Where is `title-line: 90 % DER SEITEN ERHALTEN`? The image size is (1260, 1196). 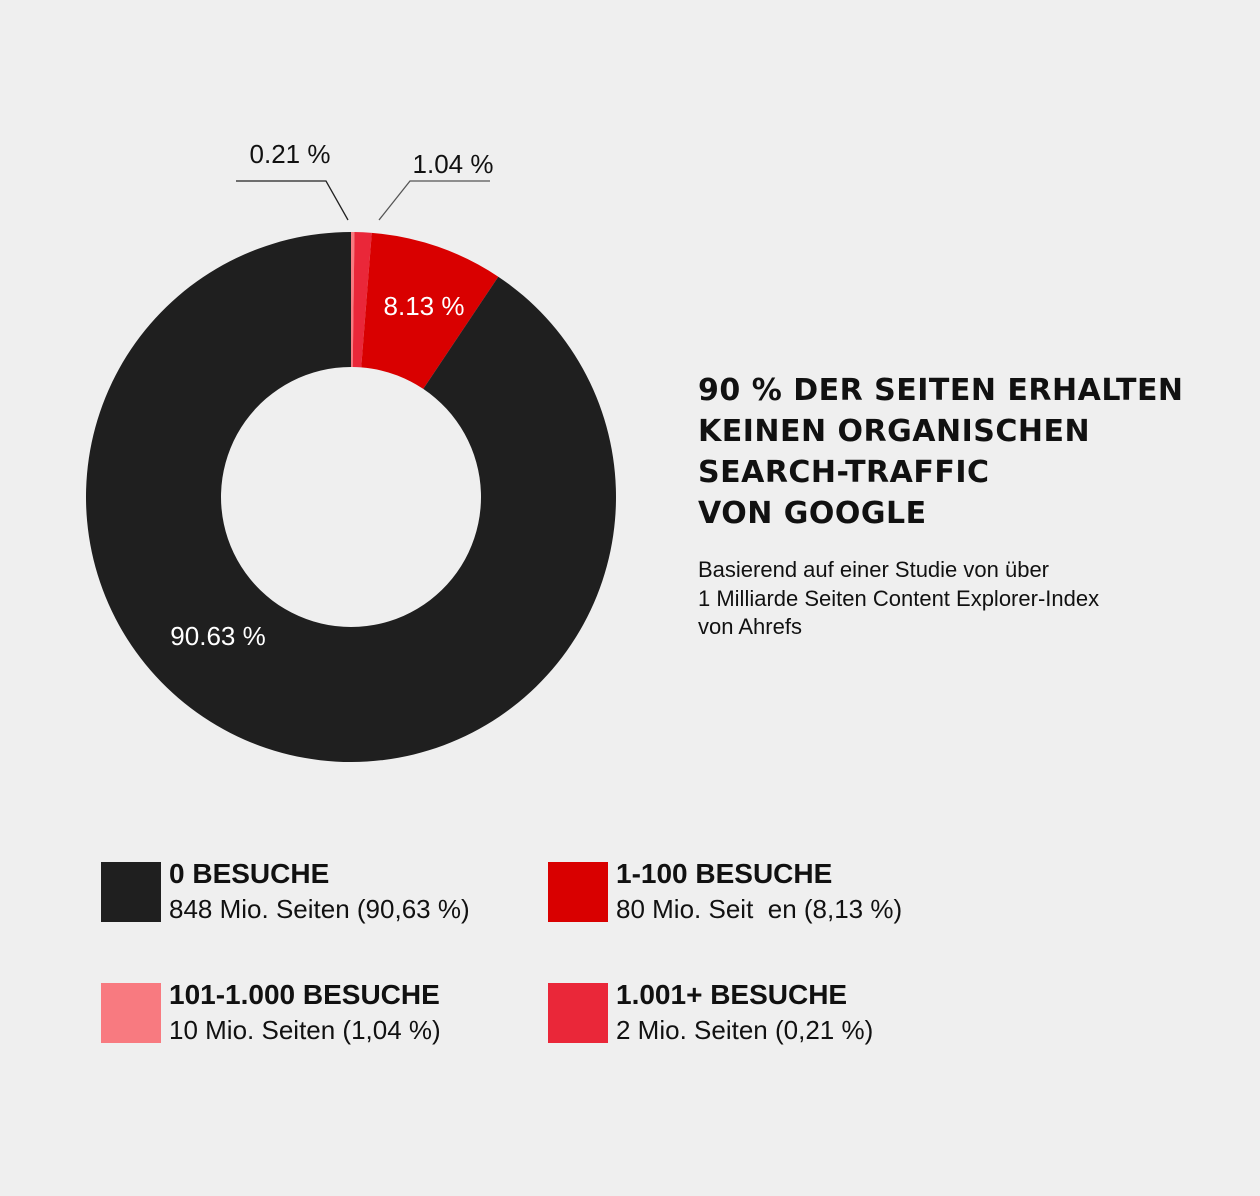
title-line: 90 % DER SEITEN ERHALTEN is located at coordinates (941, 390).